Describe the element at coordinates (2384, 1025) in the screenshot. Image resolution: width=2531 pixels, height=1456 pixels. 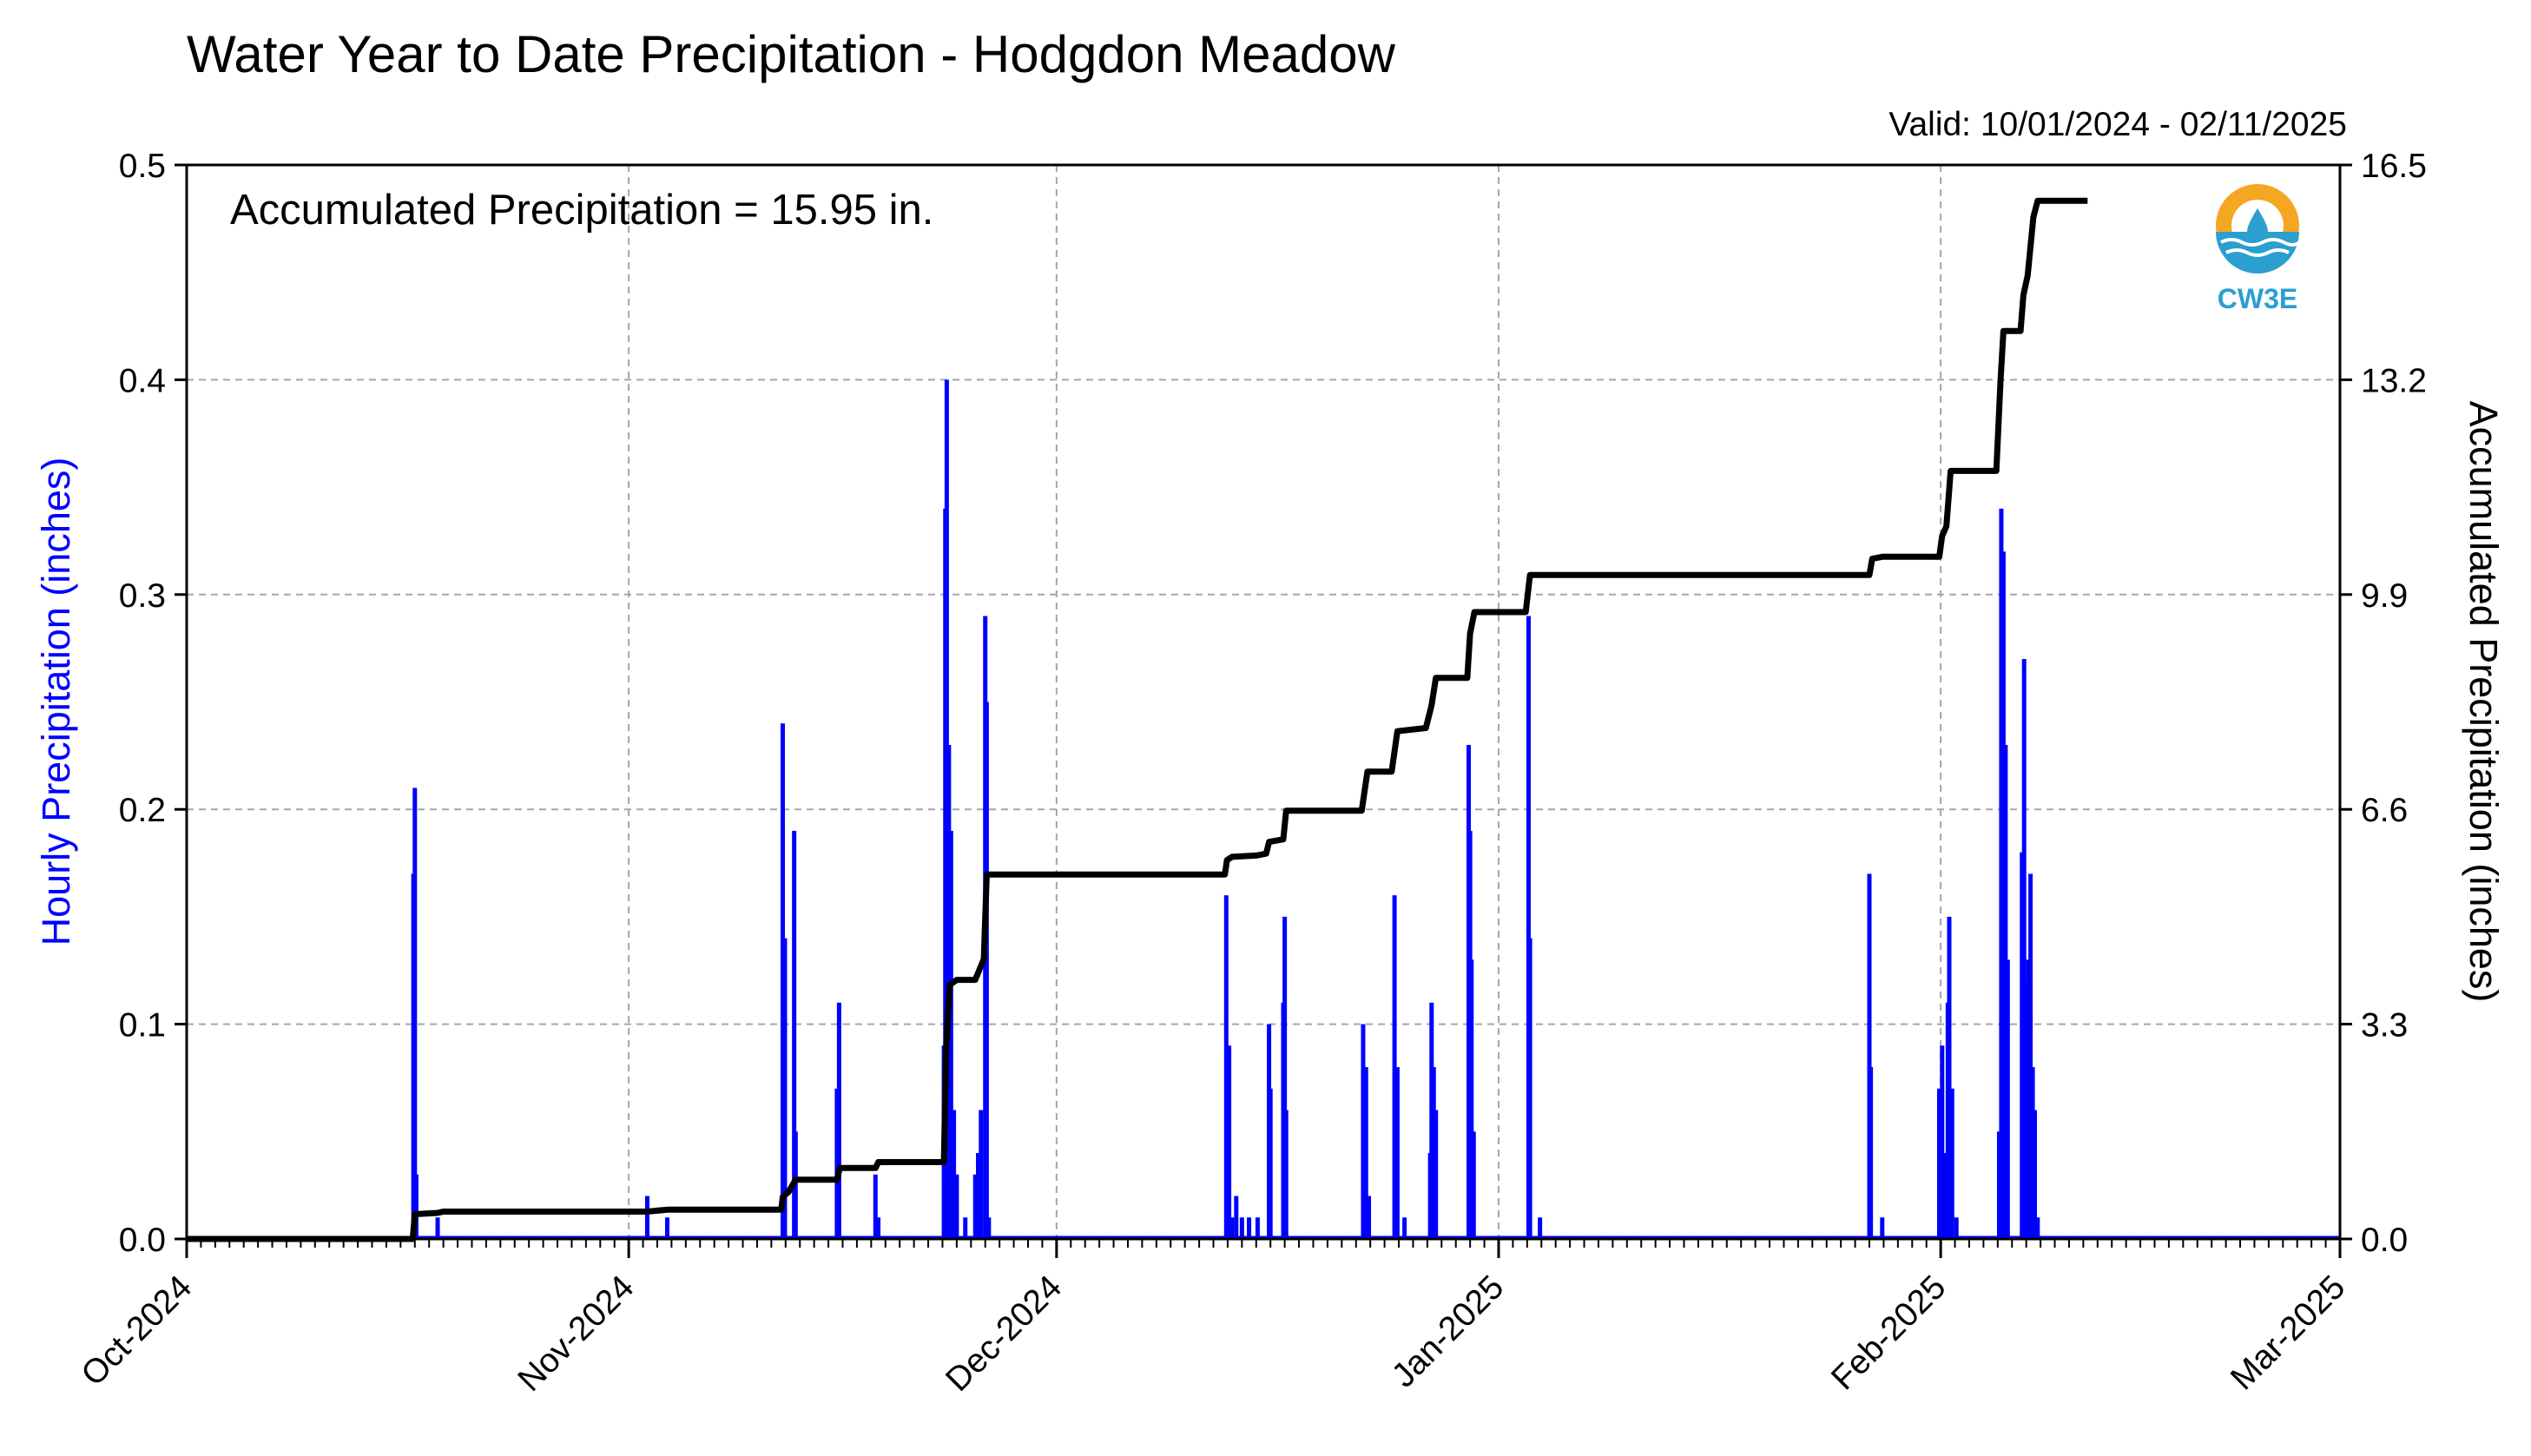
I see `y-right-tick-label: 3.3` at that location.